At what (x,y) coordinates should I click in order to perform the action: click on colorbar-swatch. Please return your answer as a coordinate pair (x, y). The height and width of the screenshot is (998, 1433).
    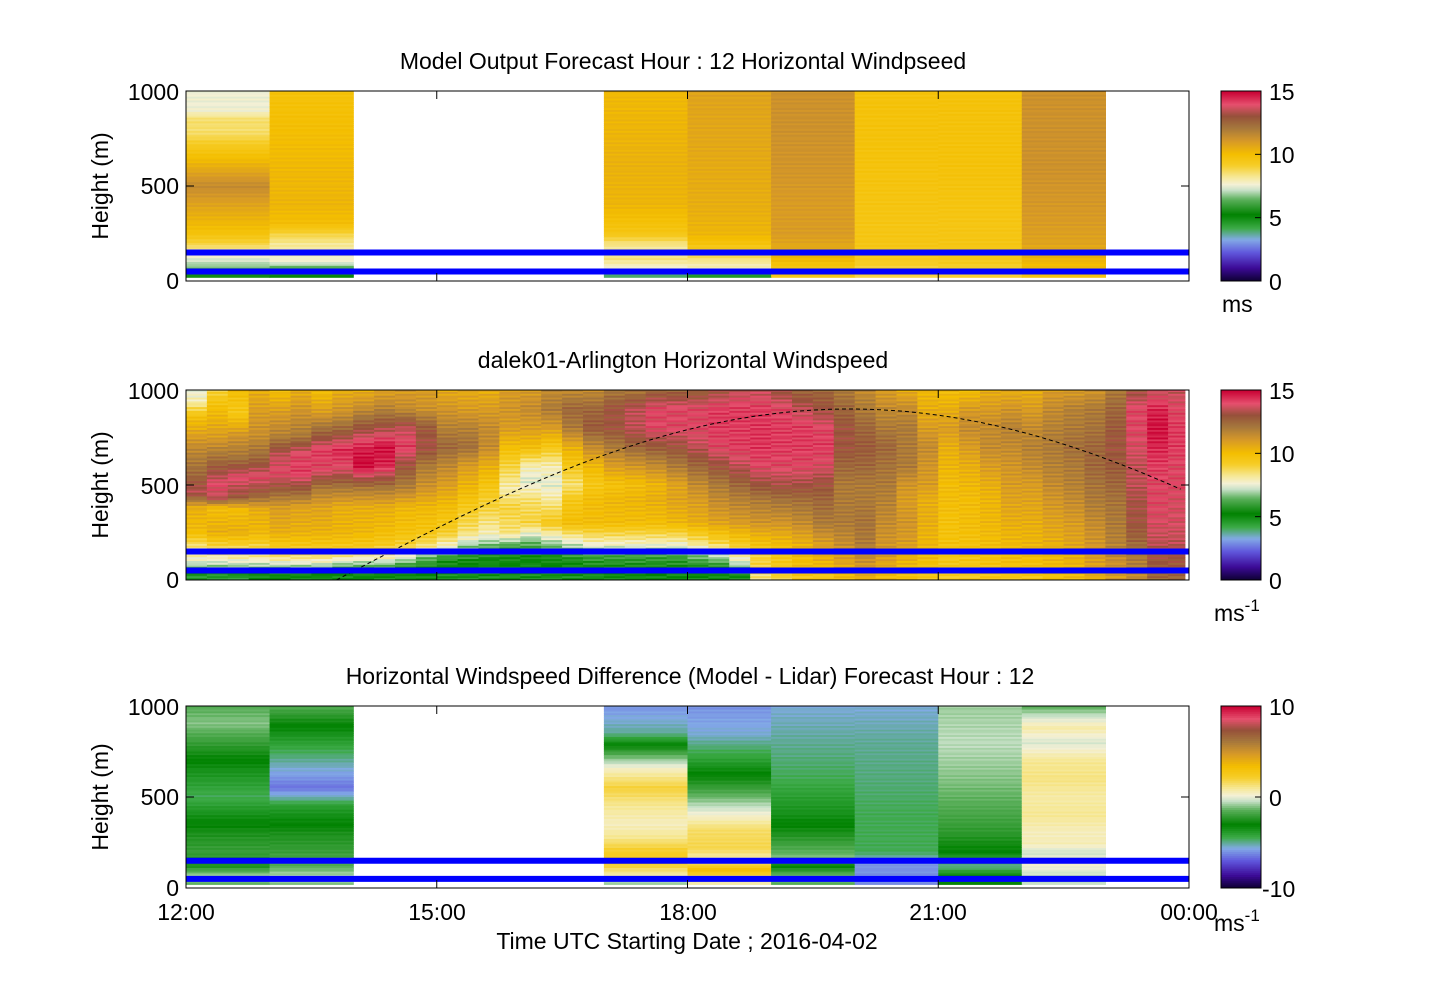
    Looking at the image, I should click on (1241, 246).